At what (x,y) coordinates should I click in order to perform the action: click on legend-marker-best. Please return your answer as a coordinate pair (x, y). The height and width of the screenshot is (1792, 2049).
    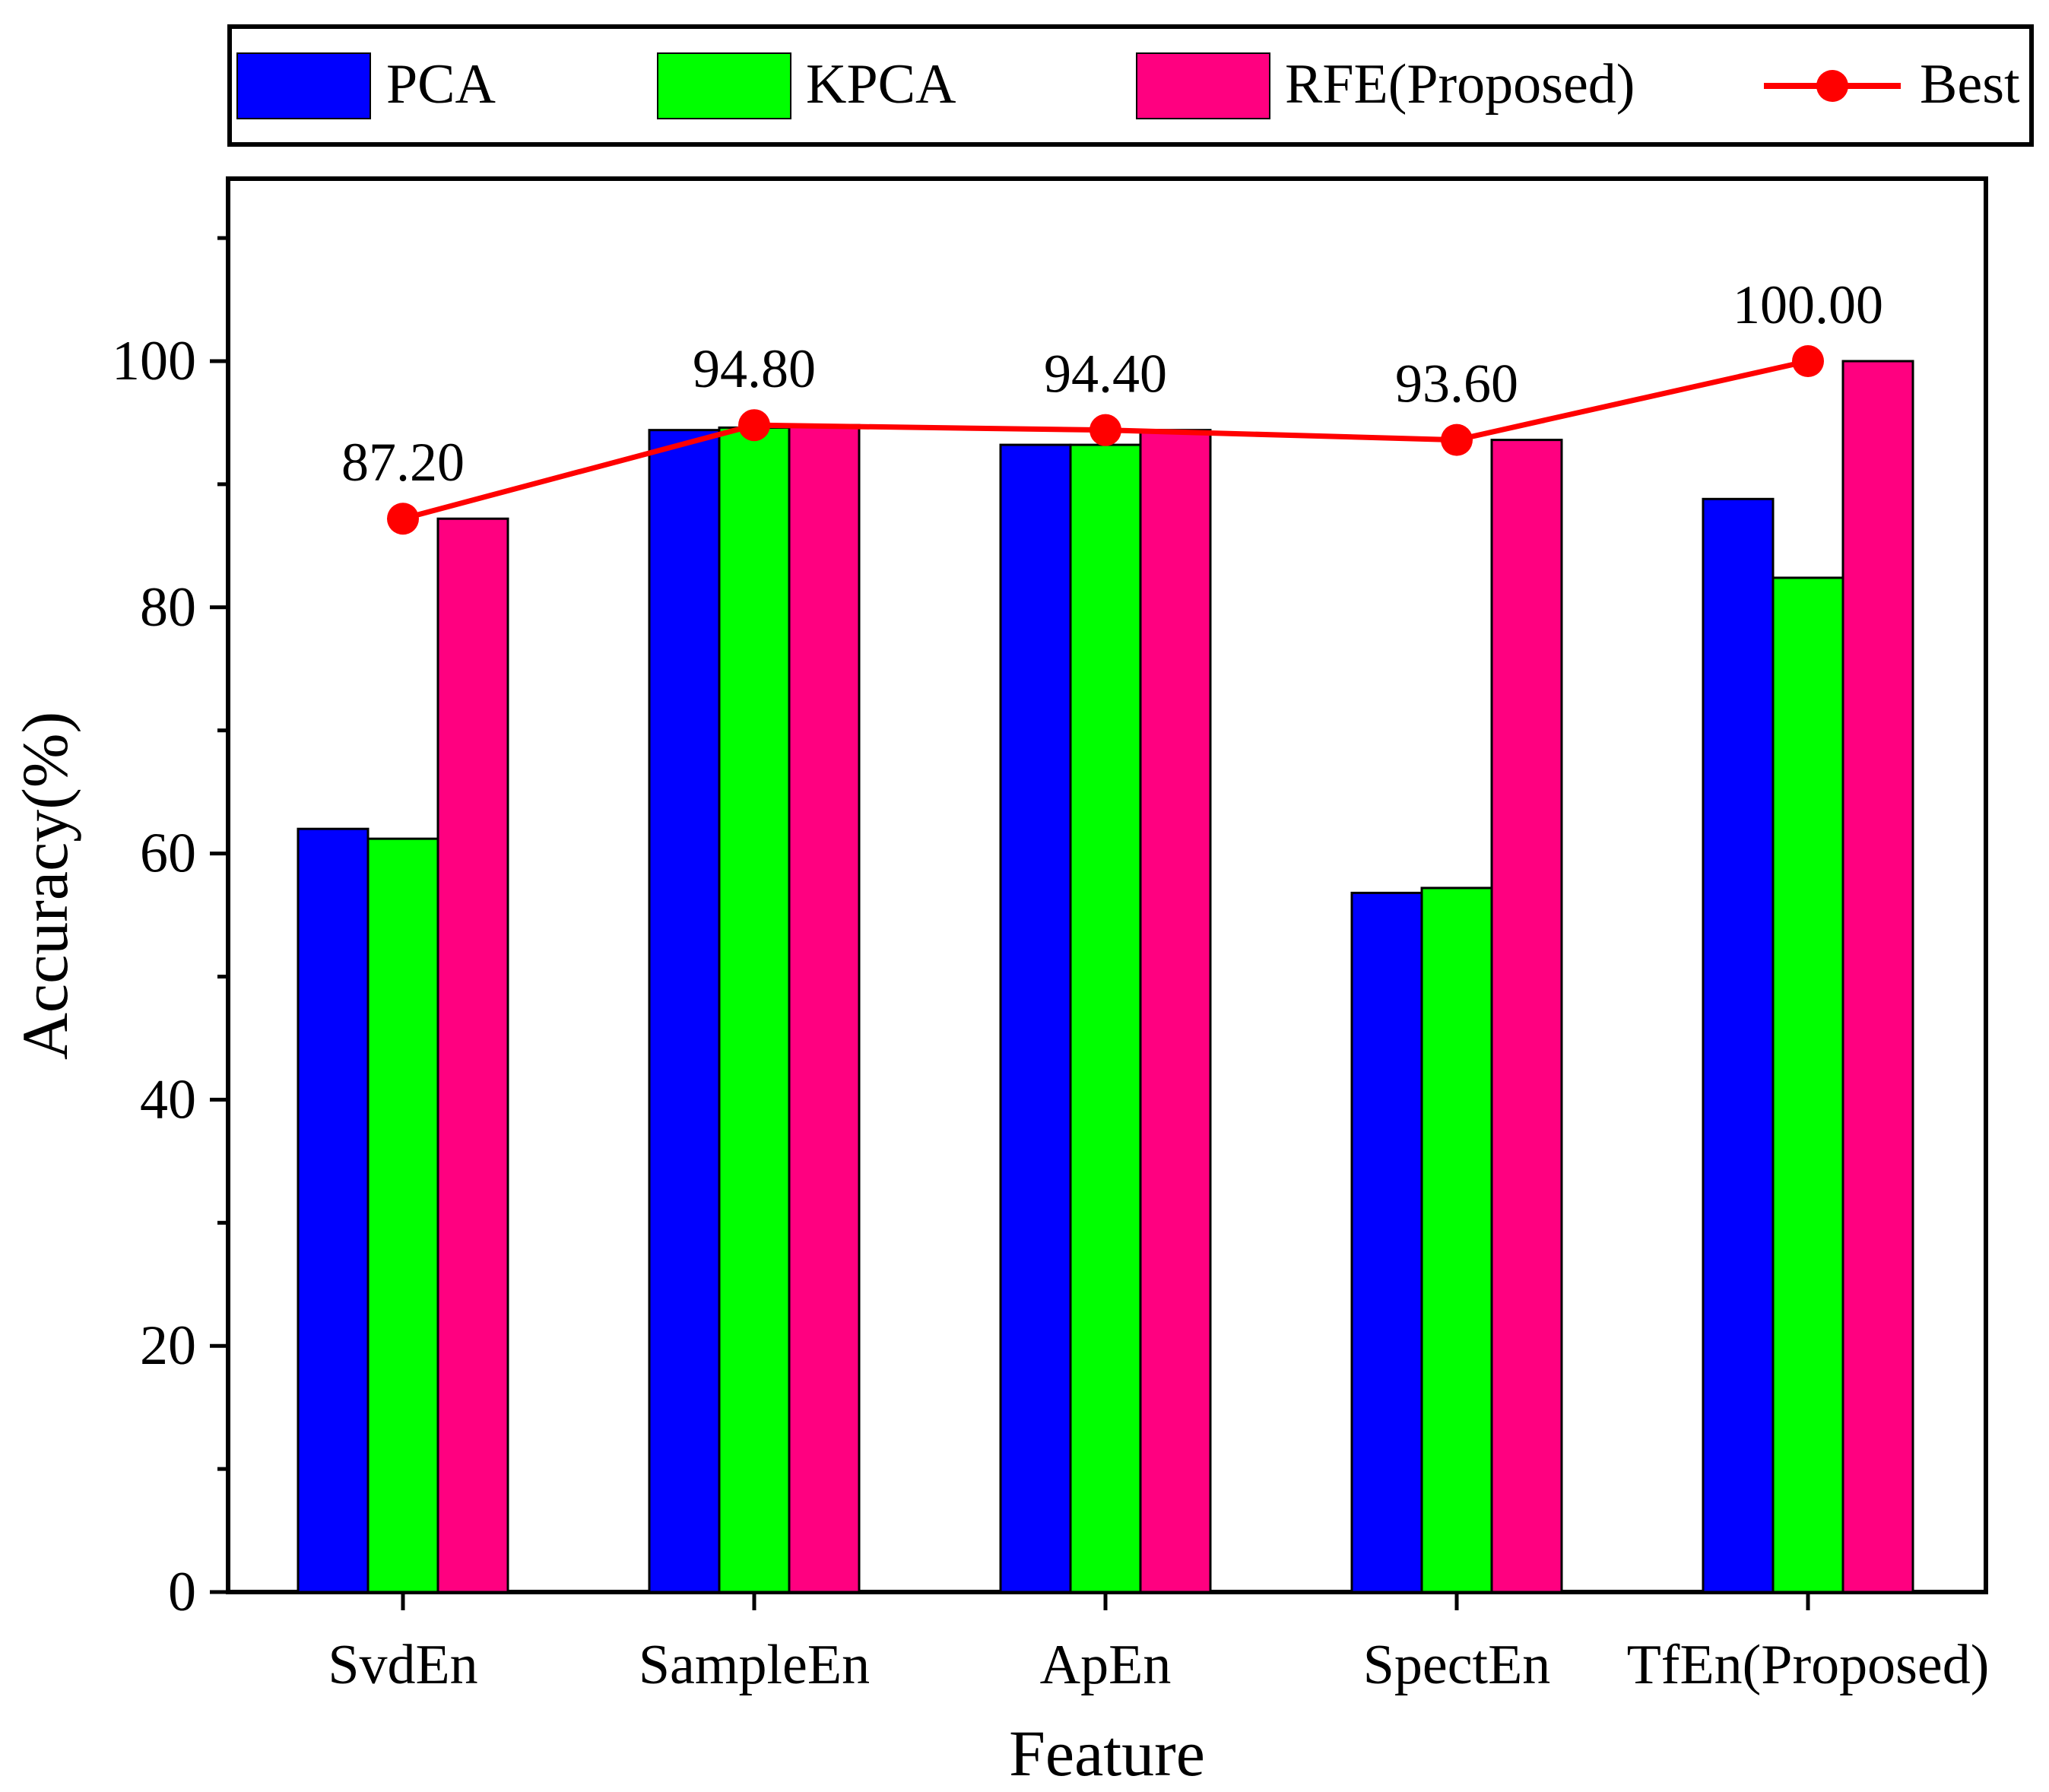
    Looking at the image, I should click on (1832, 86).